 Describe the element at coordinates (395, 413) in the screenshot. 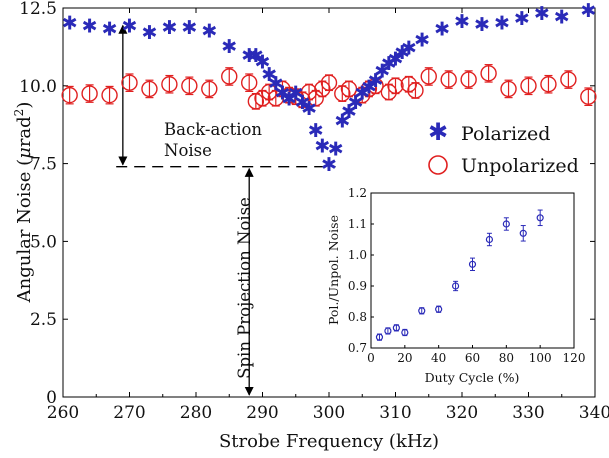

I see `x-tick-label: 310` at that location.